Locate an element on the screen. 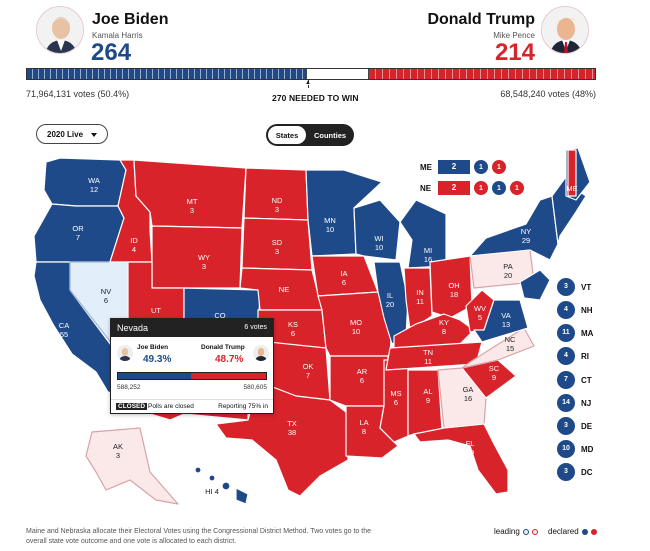 Image resolution: width=650 pixels, height=551 pixels. svg-text: SD is located at coordinates (277, 242).